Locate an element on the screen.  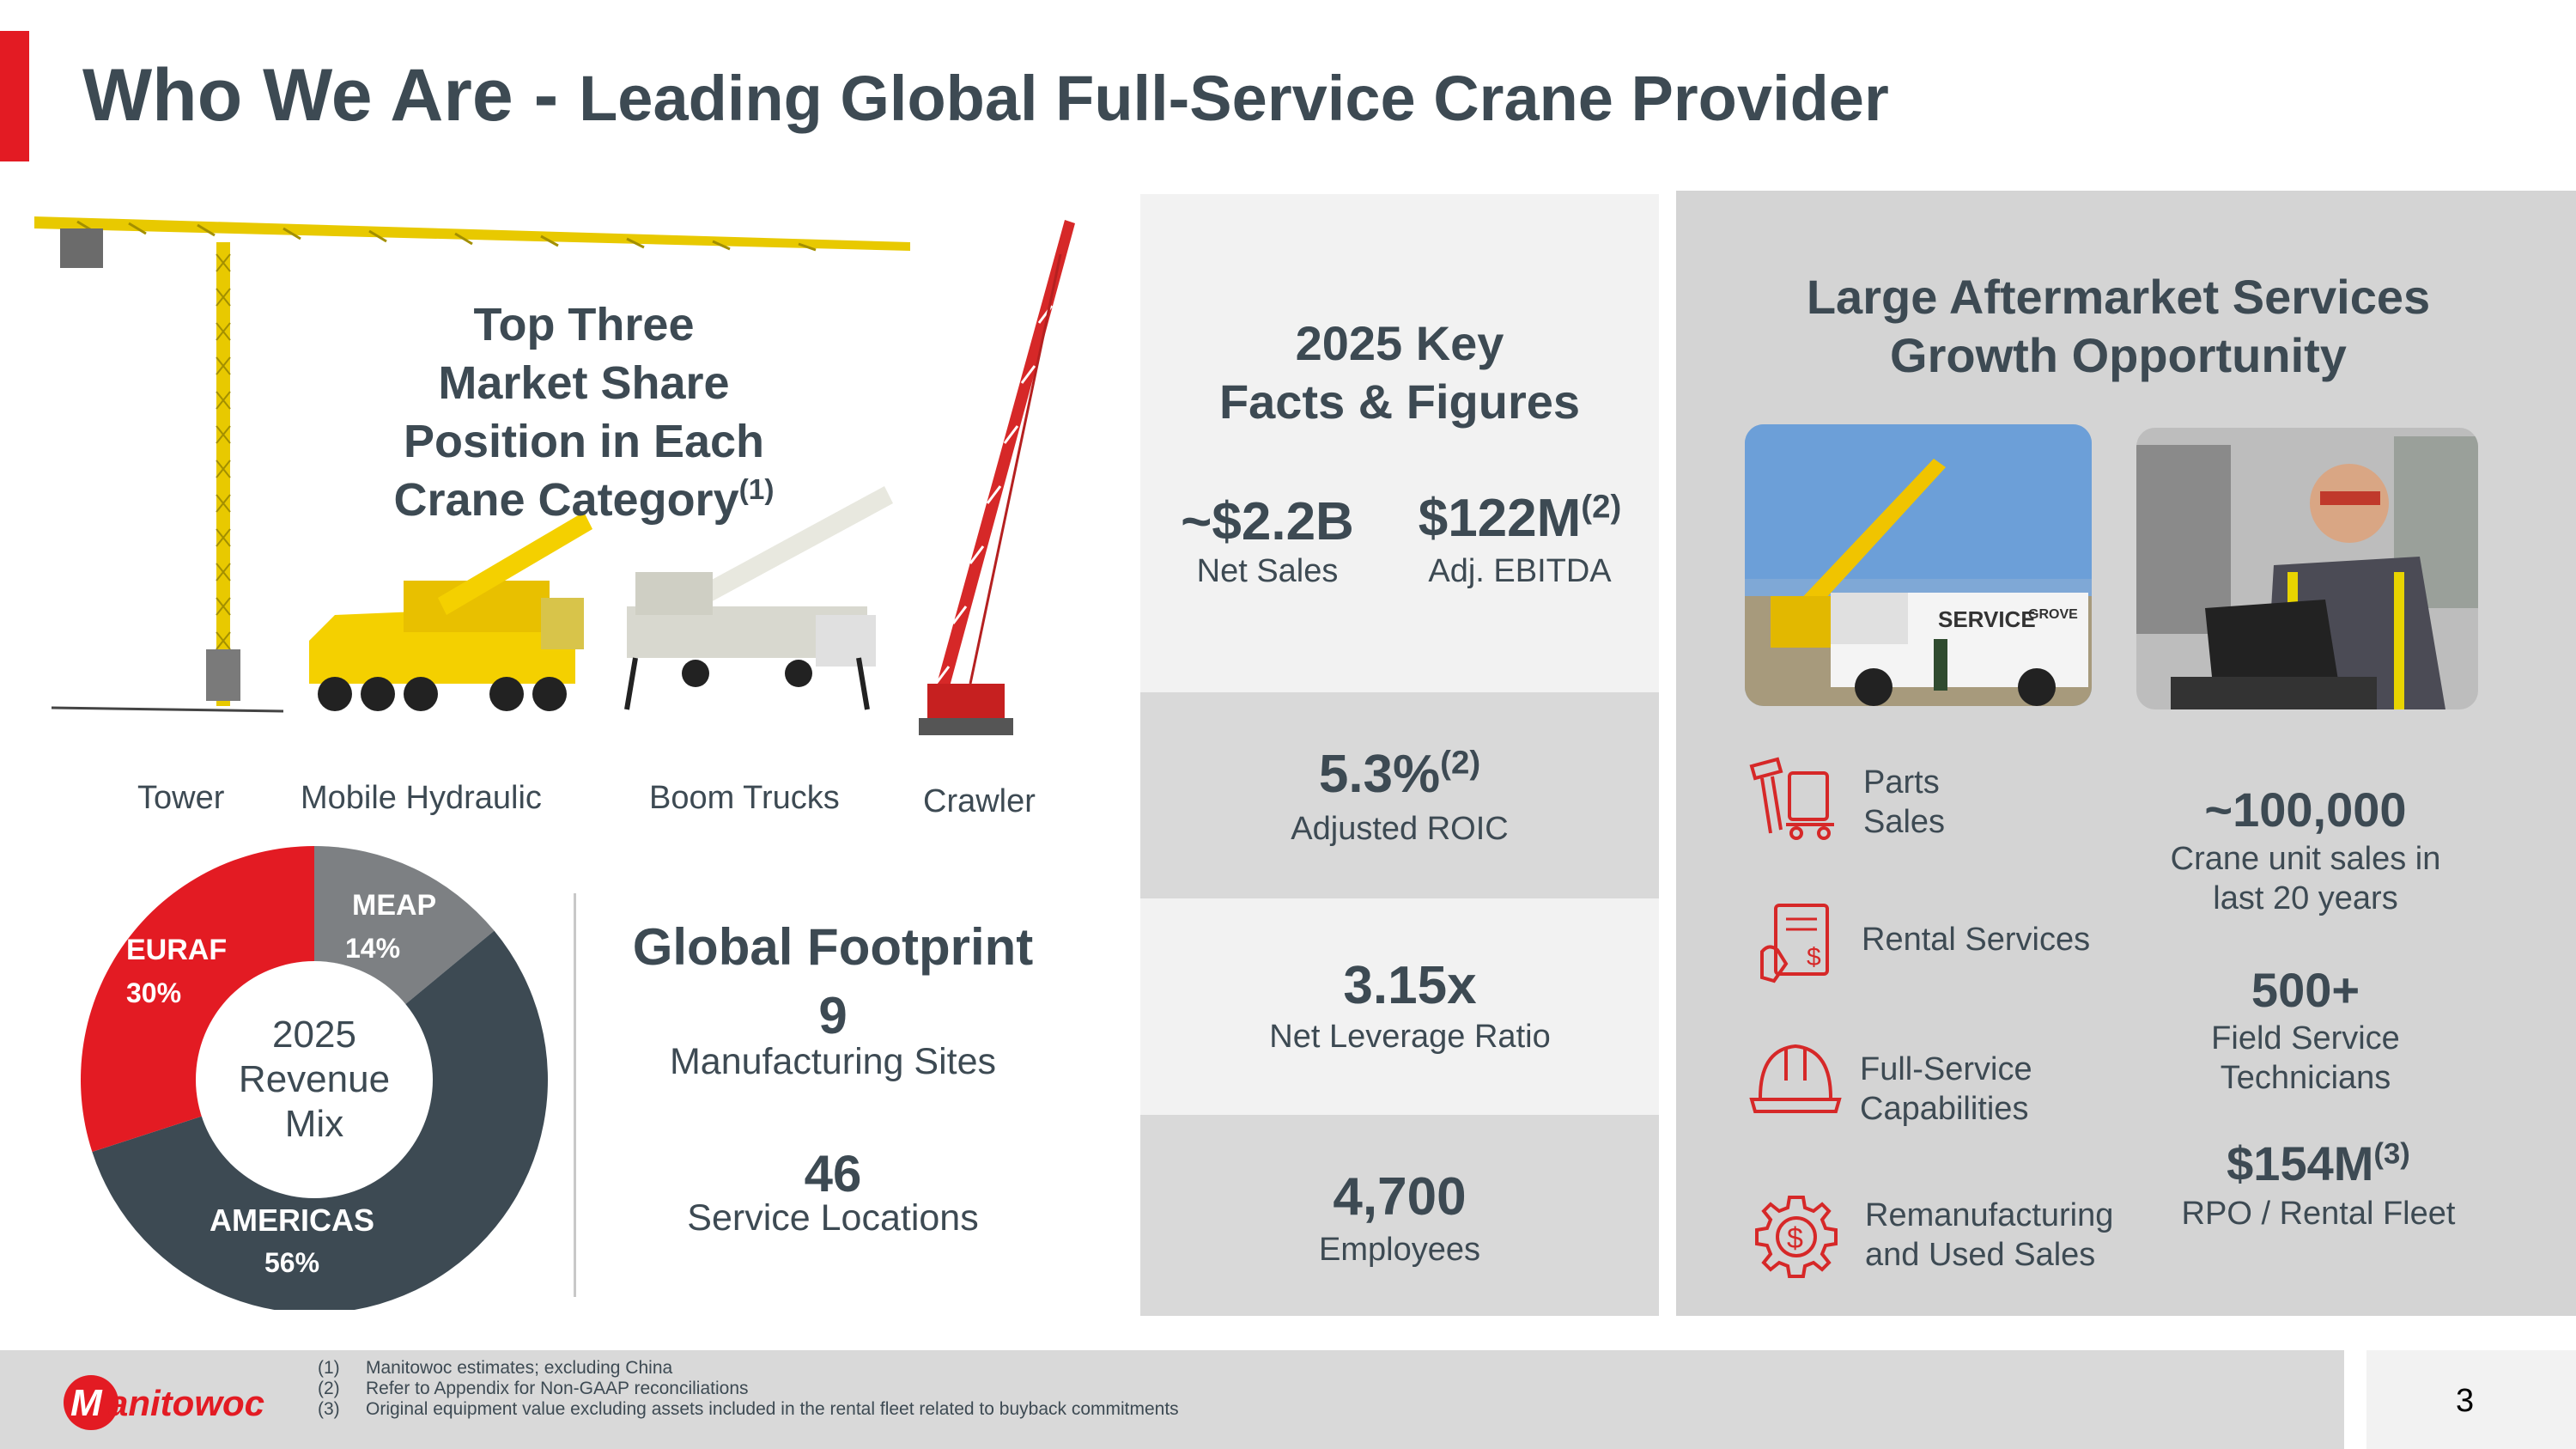
service-parts-sales: Parts Sales is located at coordinates (1904, 802).